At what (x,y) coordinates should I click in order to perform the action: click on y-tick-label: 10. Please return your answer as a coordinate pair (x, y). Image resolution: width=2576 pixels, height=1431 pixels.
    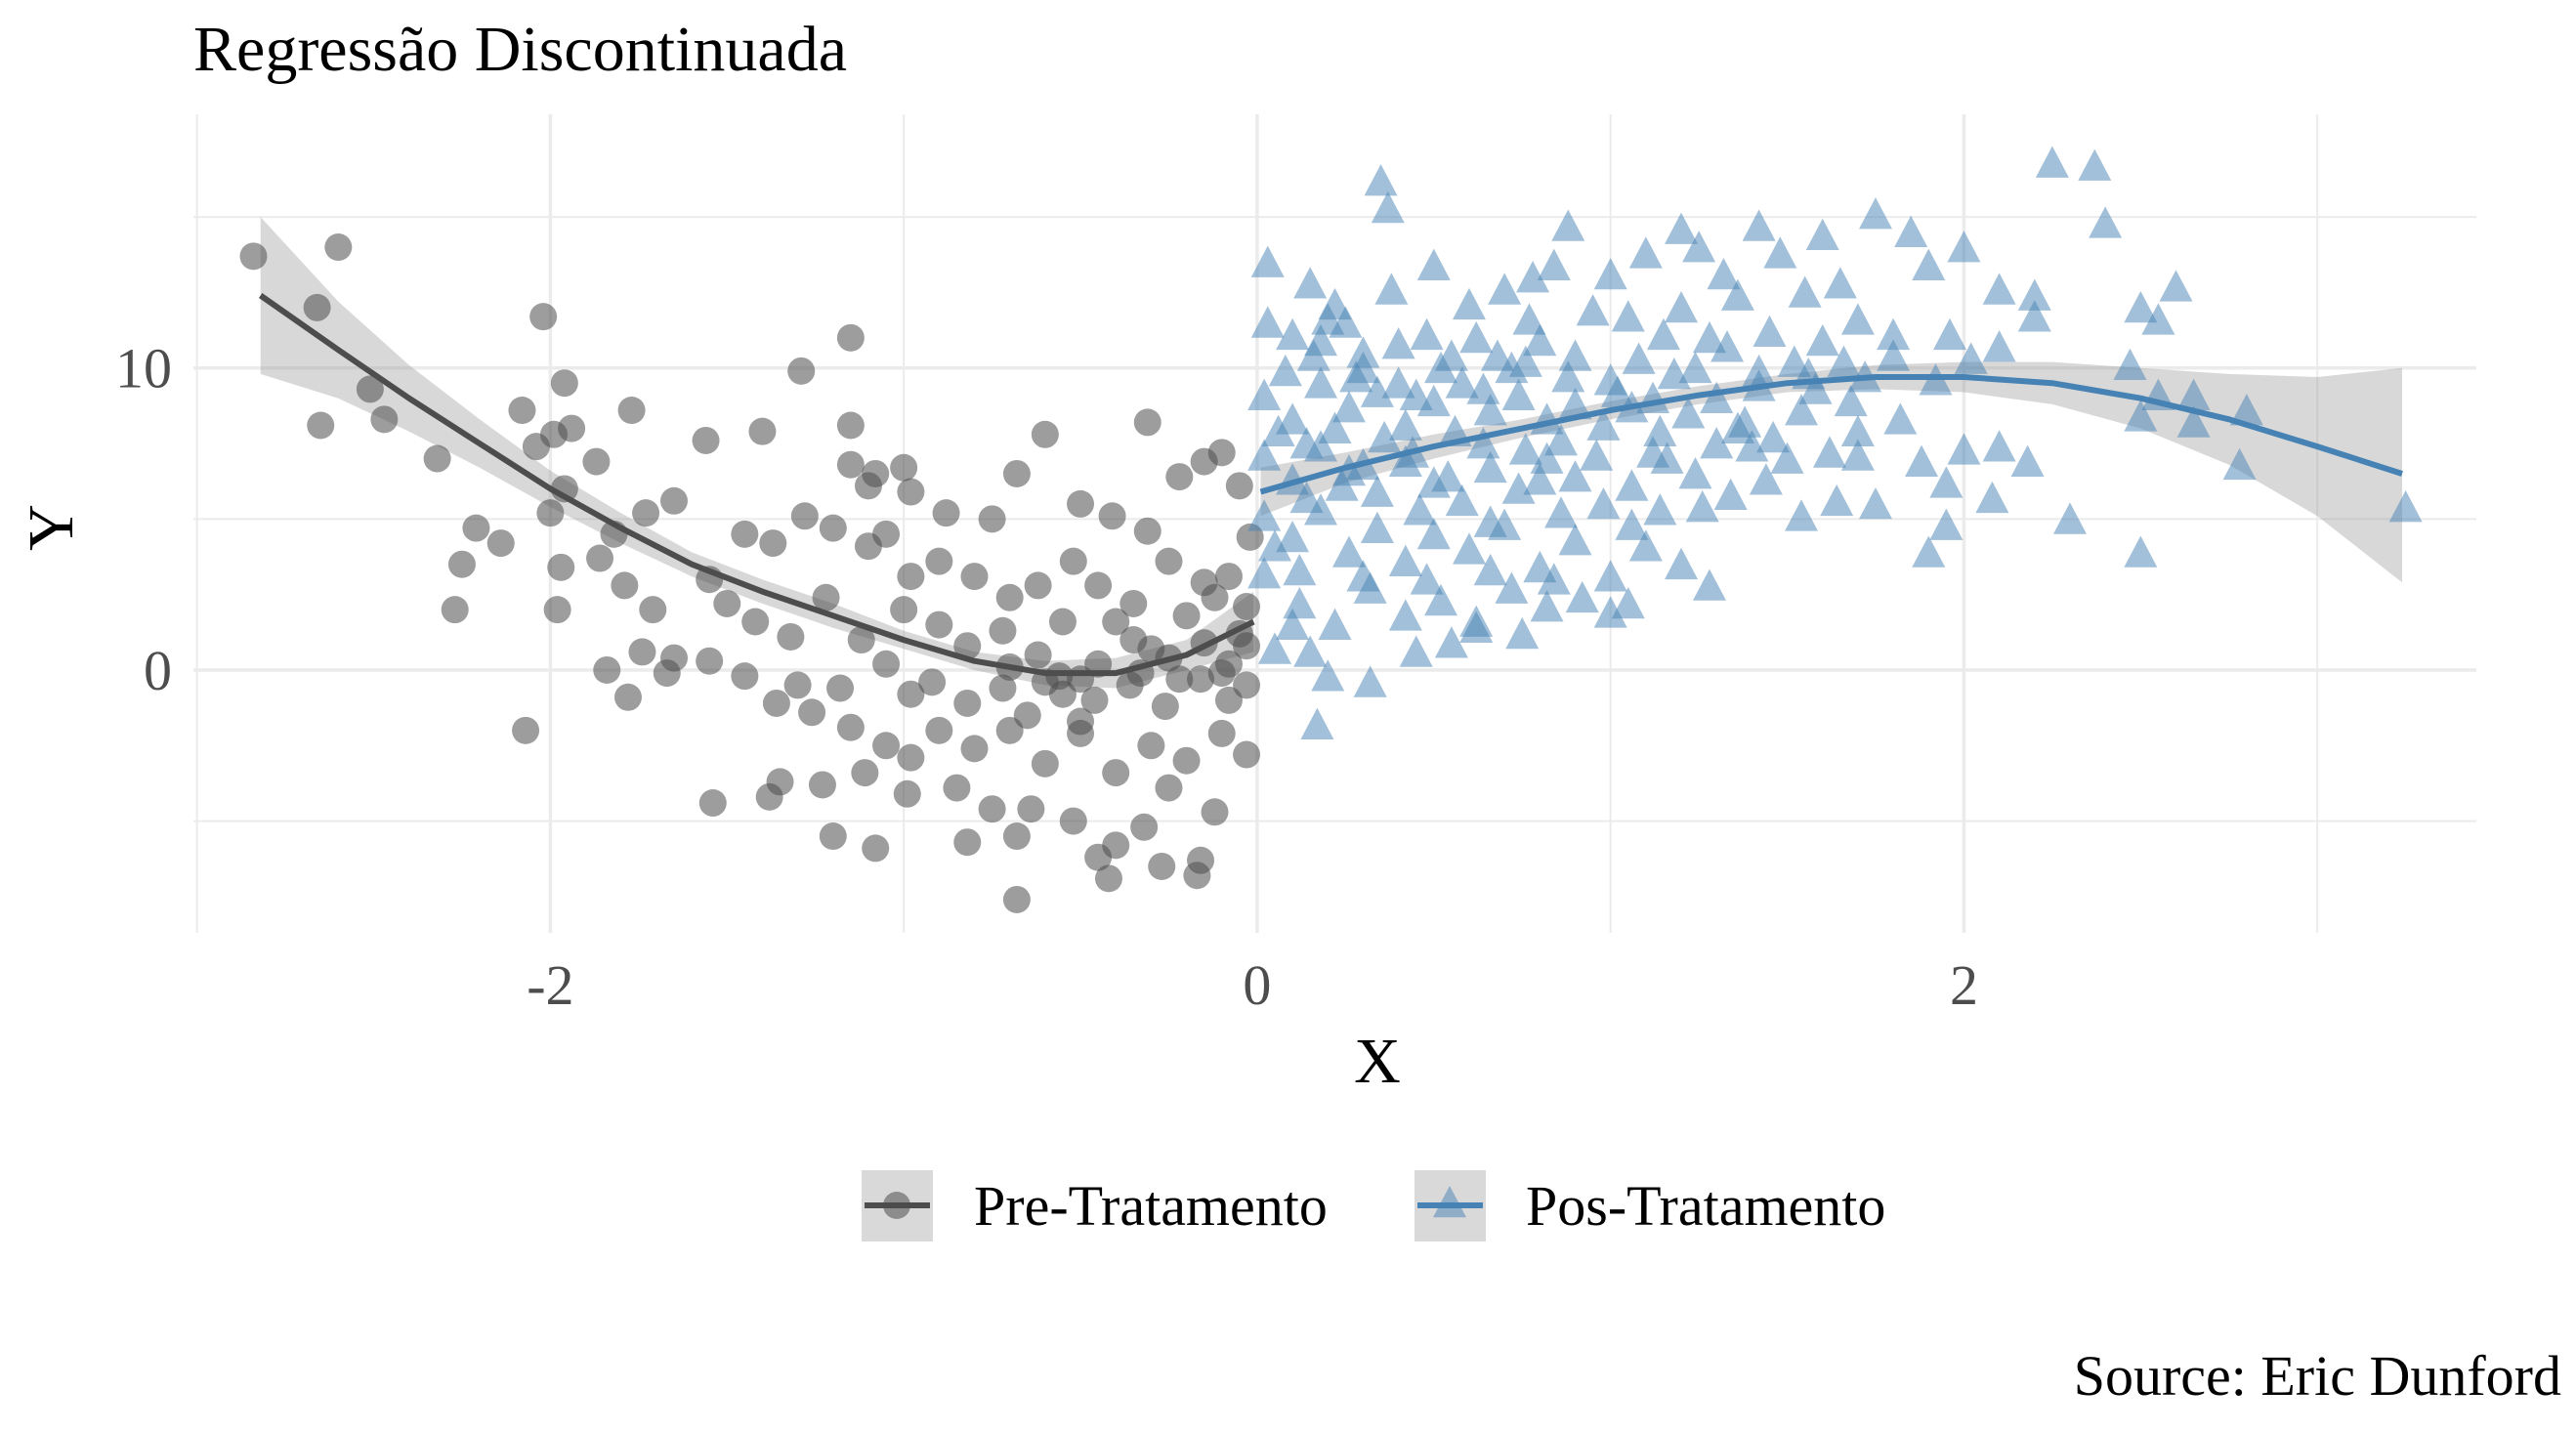
    Looking at the image, I should click on (143, 368).